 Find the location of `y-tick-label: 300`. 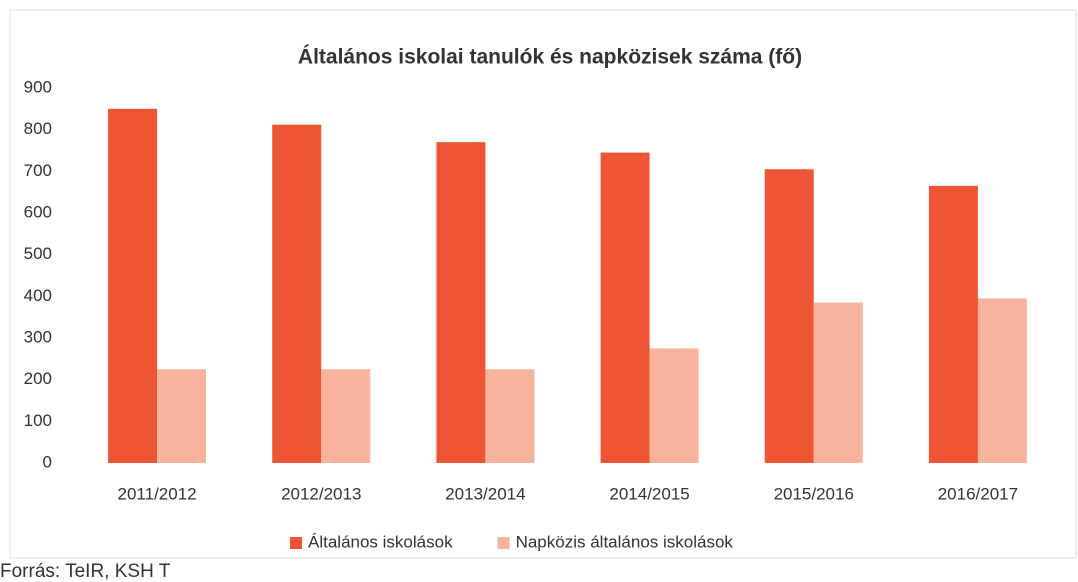

y-tick-label: 300 is located at coordinates (38, 336).